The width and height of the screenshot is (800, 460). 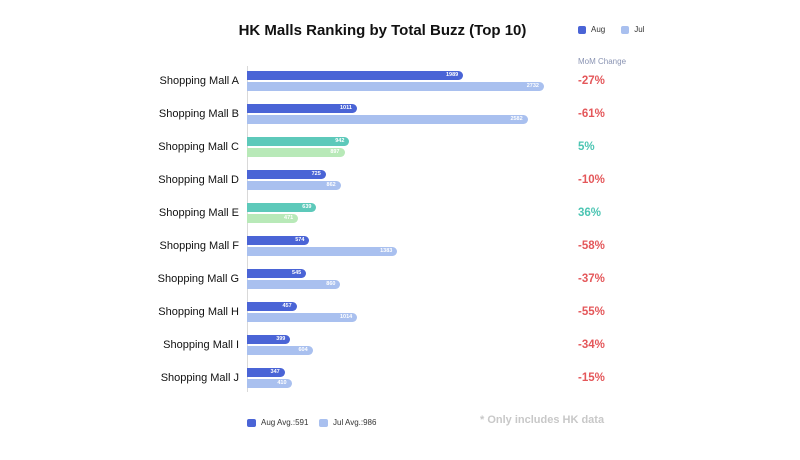 I want to click on bar-aug-shopping-mall-g: 545, so click(x=277, y=273).